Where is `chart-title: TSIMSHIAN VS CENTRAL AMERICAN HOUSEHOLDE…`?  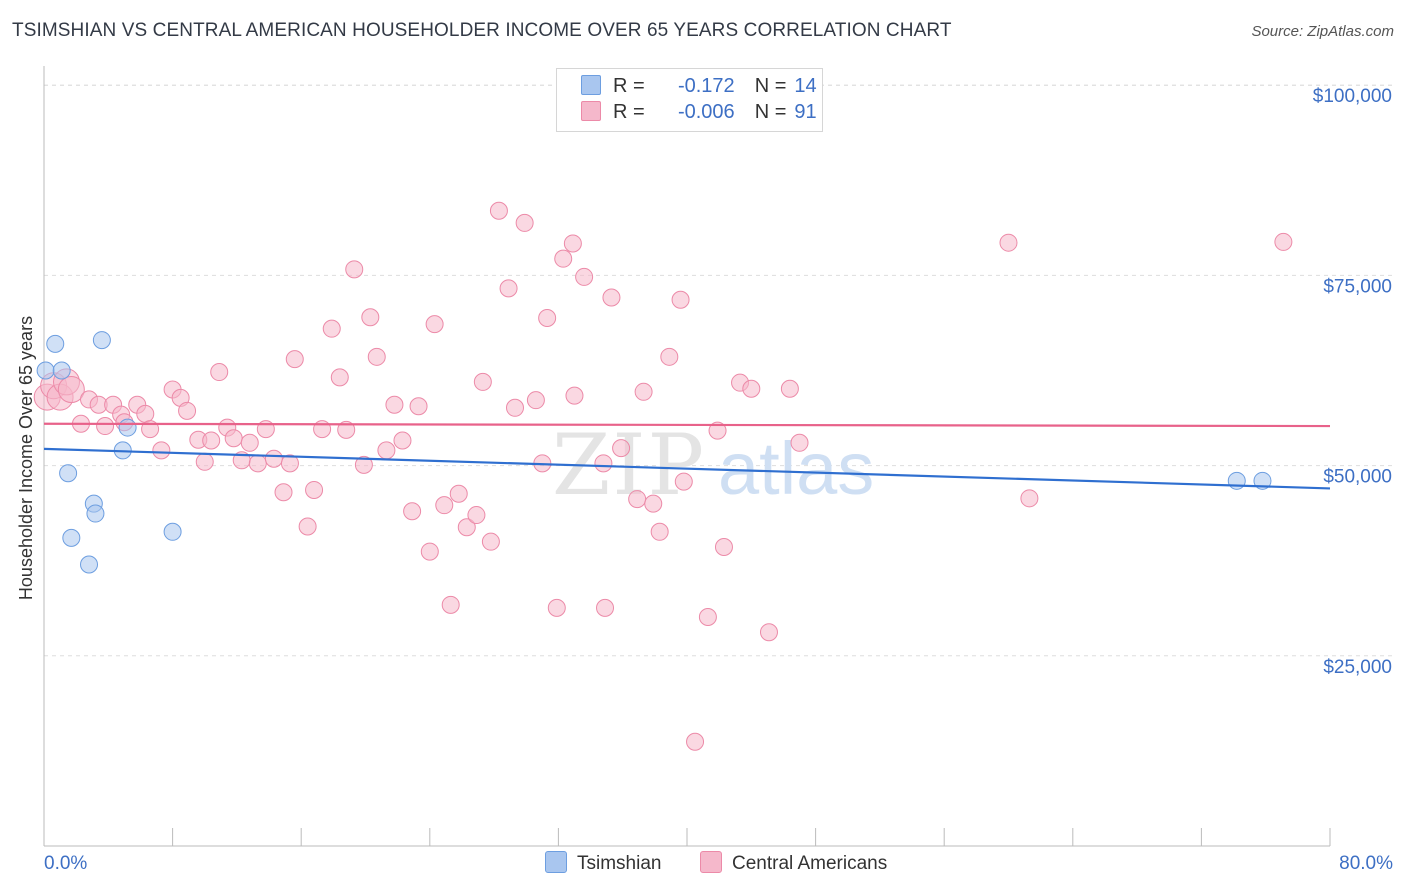 chart-title: TSIMSHIAN VS CENTRAL AMERICAN HOUSEHOLDE… is located at coordinates (482, 30).